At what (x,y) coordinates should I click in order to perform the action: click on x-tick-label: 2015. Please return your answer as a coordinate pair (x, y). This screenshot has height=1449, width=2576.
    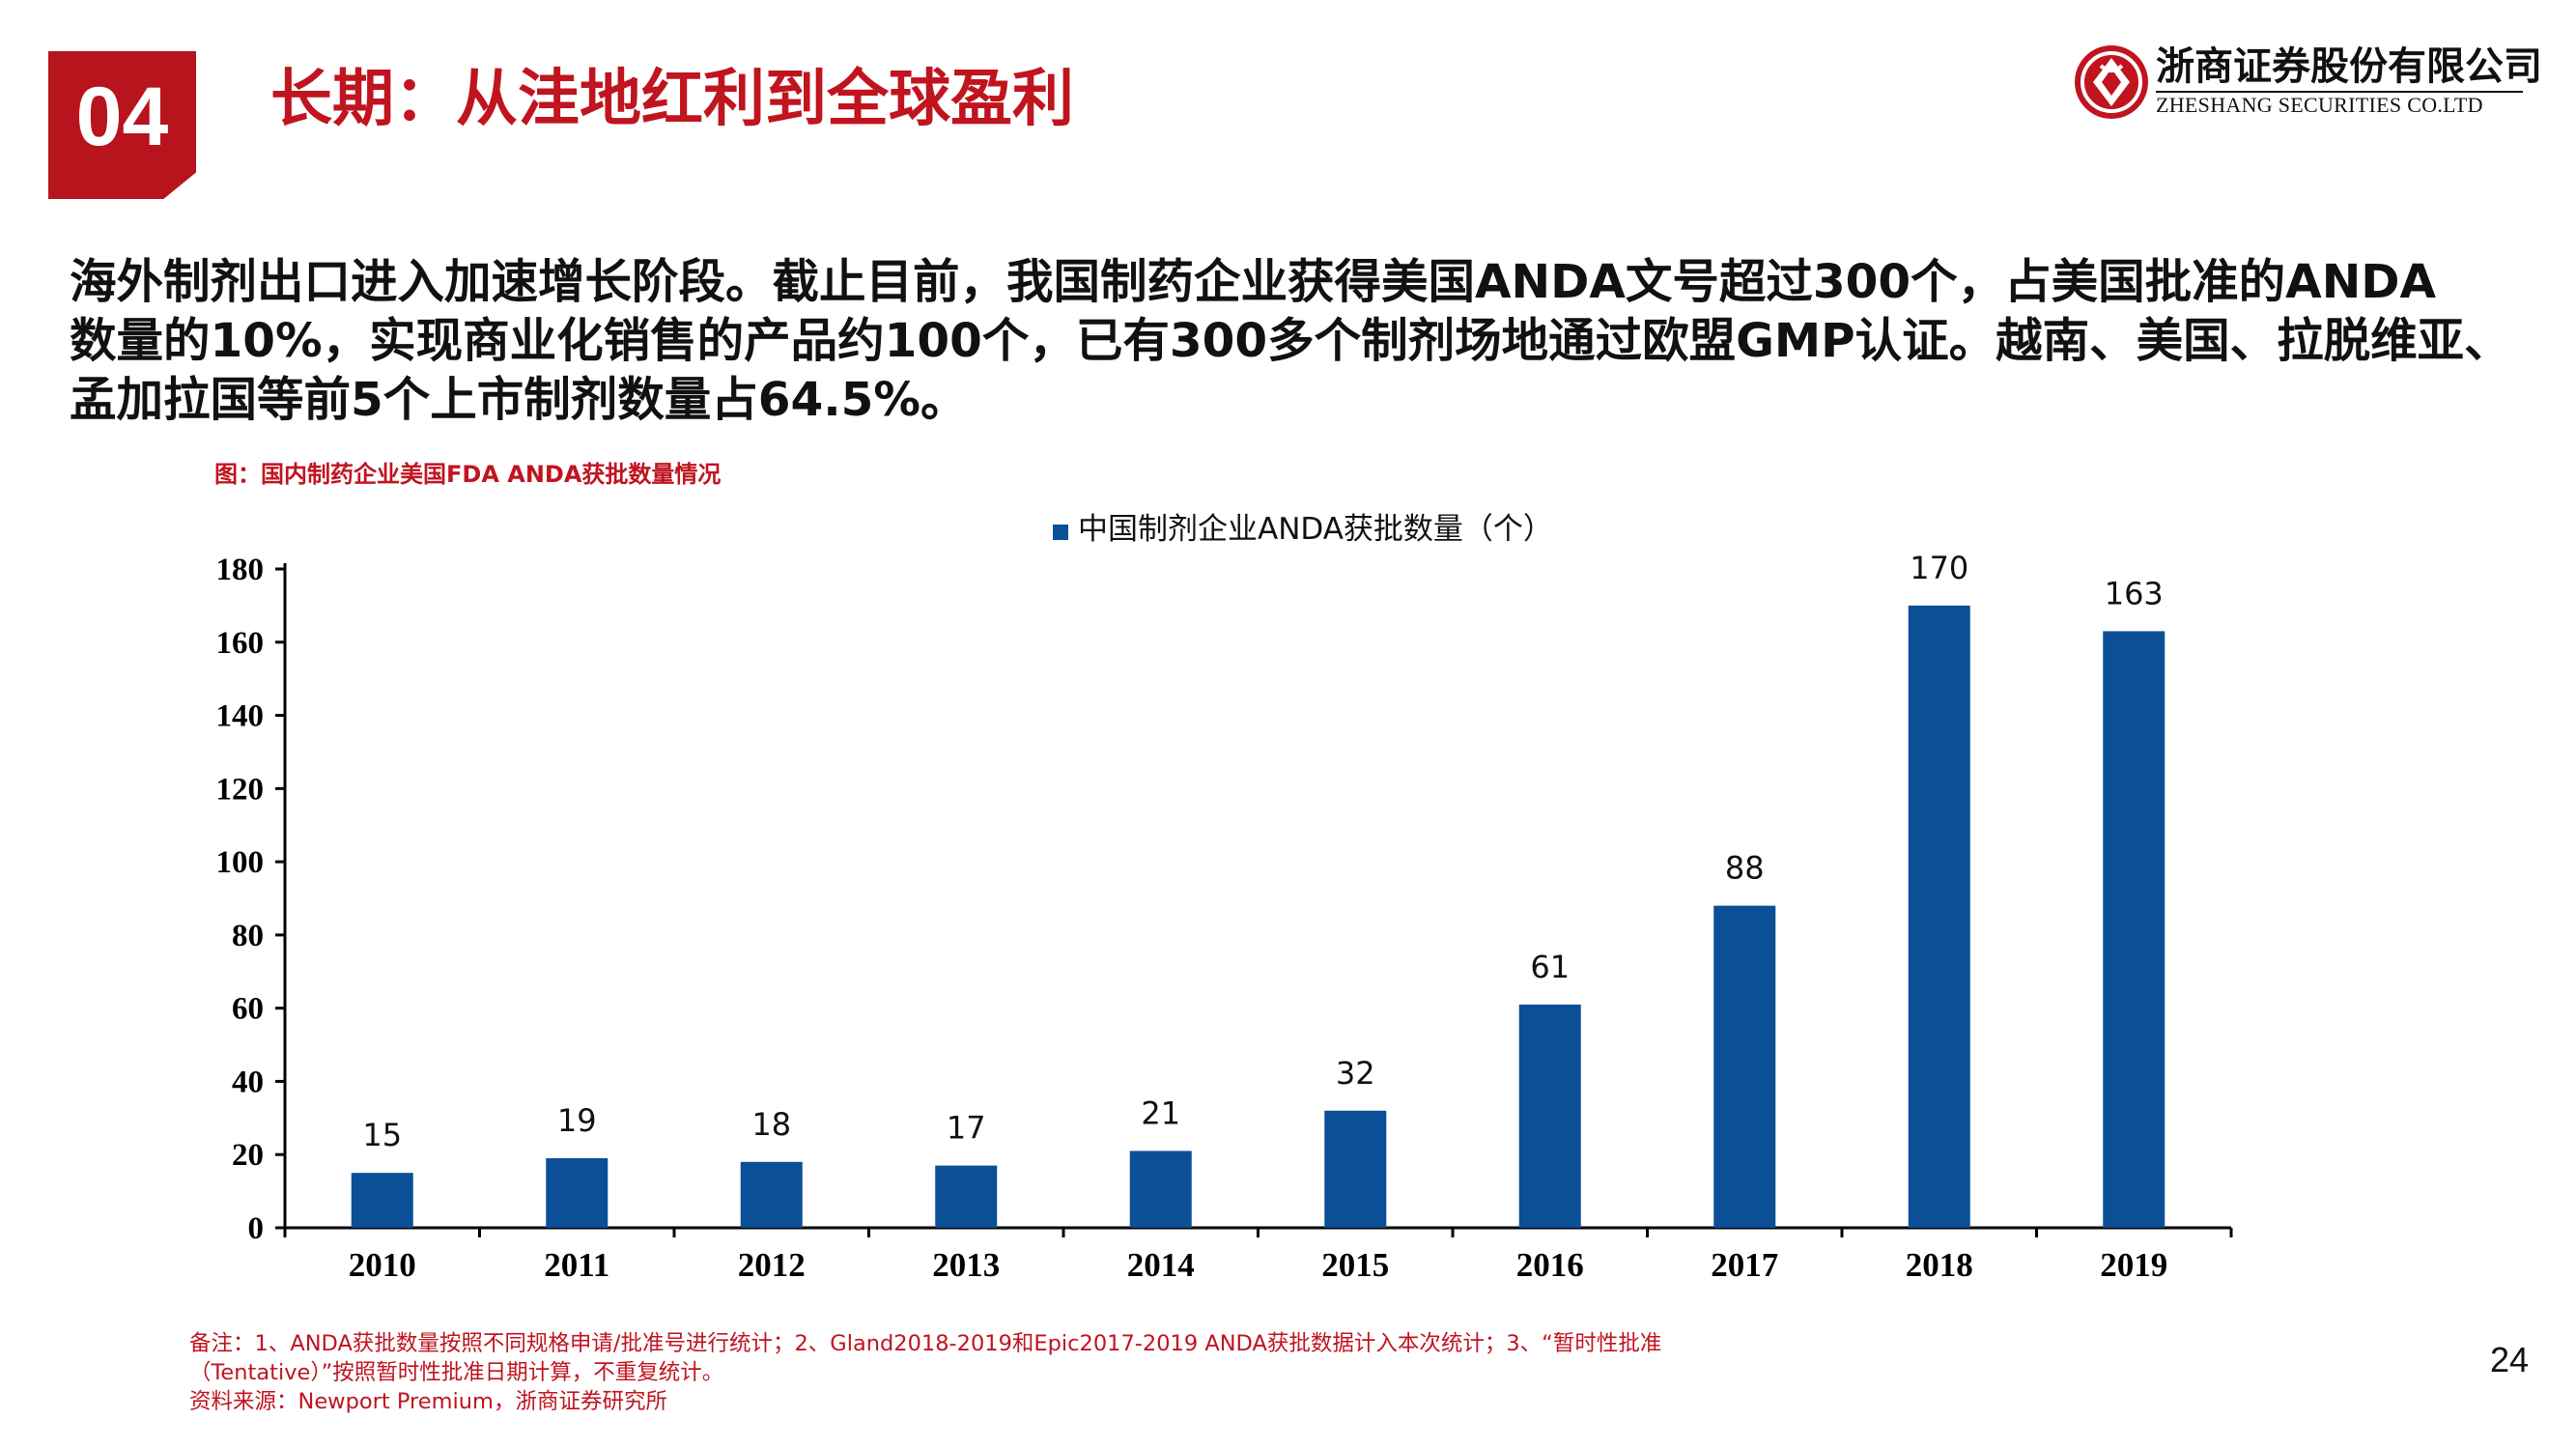
    Looking at the image, I should click on (1355, 1265).